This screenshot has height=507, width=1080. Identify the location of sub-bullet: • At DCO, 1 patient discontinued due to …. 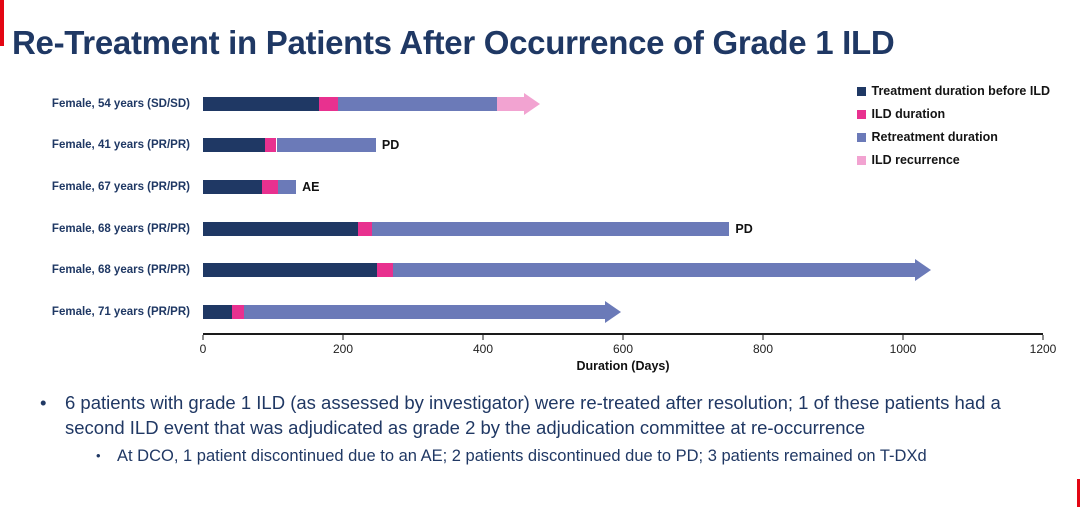
(575, 456).